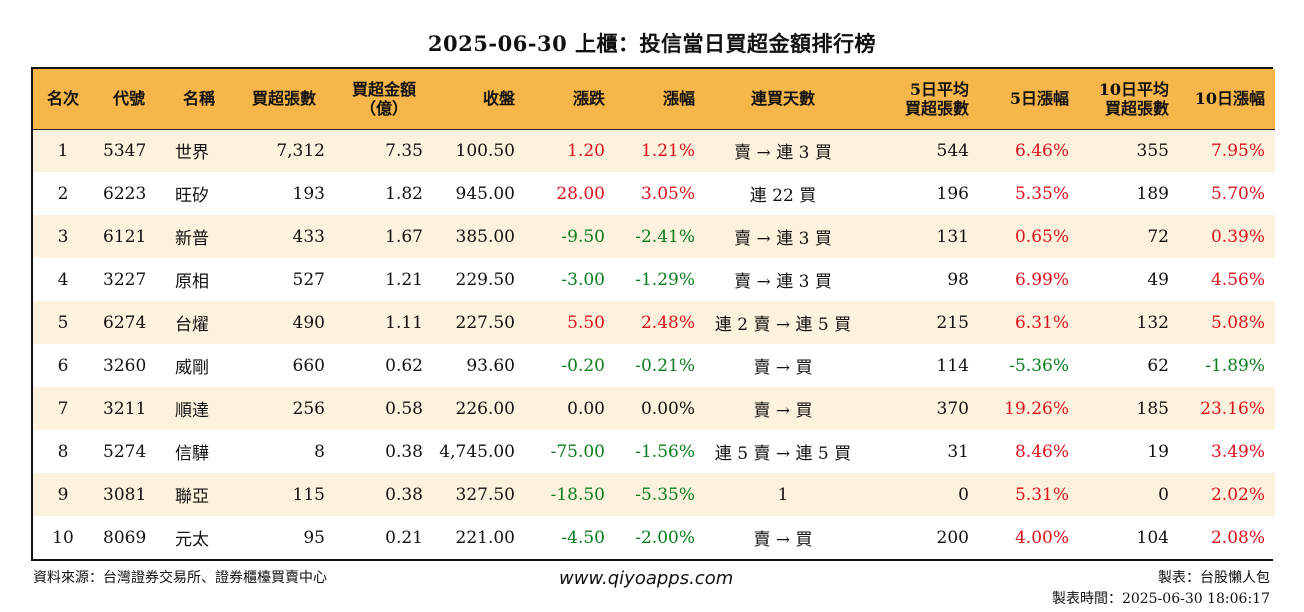  Describe the element at coordinates (646, 578) in the screenshot. I see `website-link: www.qiyoapps.com` at that location.